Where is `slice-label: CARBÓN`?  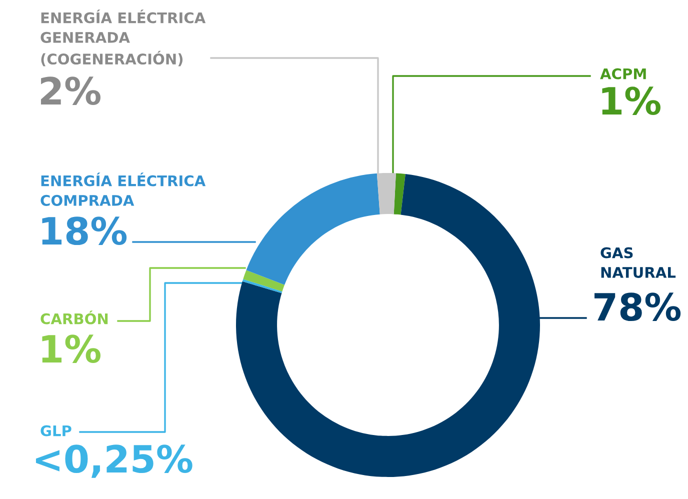 slice-label: CARBÓN is located at coordinates (74, 317).